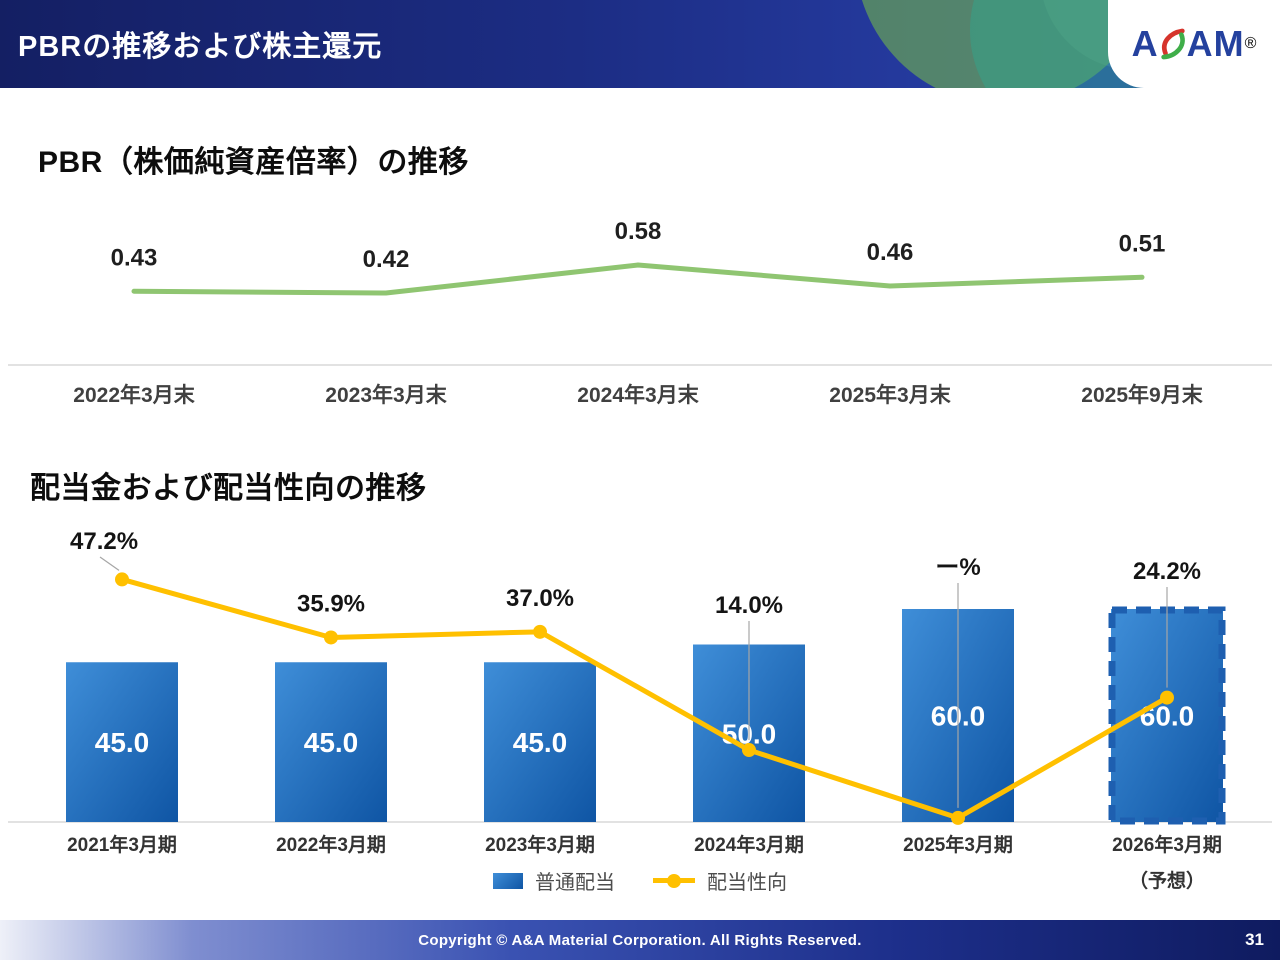  I want to click on pbr-axis-label: 2023年3月末, so click(386, 395).